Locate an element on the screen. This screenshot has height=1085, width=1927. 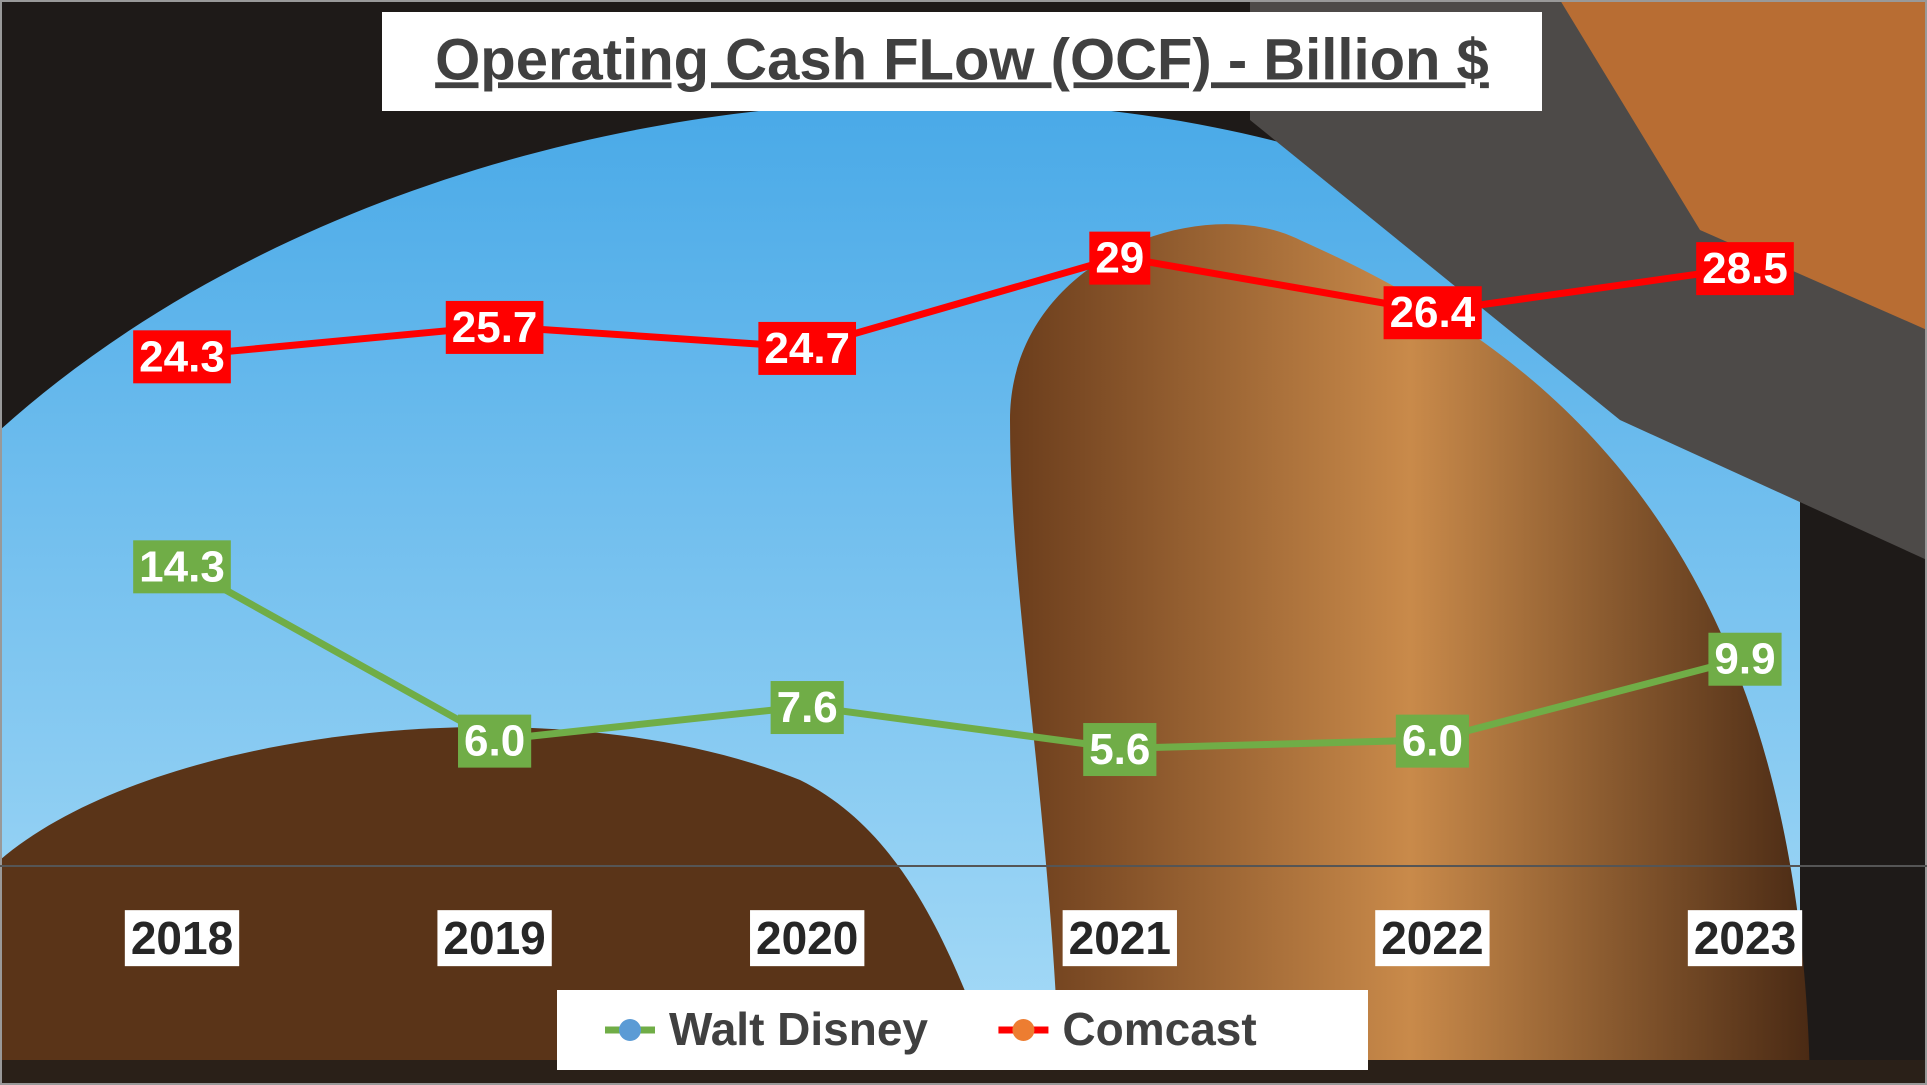
data-label-group: 7.6 is located at coordinates (807, 708).